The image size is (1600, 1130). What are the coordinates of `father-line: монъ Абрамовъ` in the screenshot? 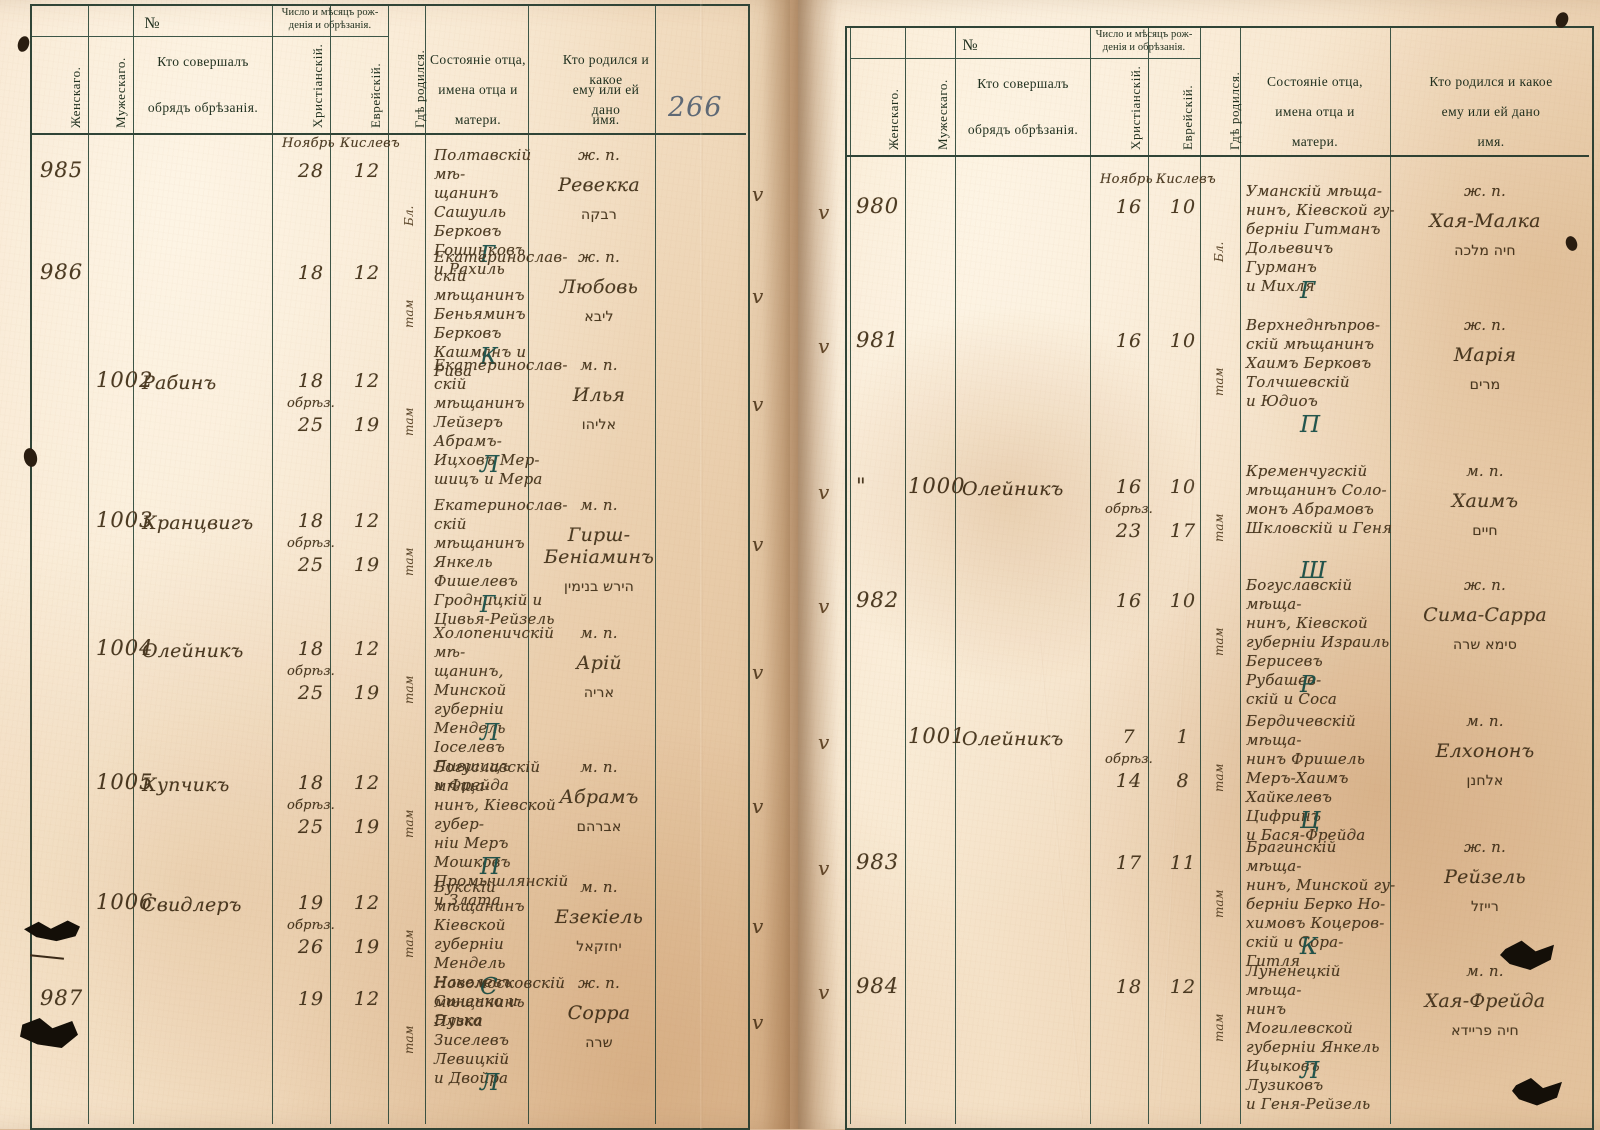 It's located at (1310, 509).